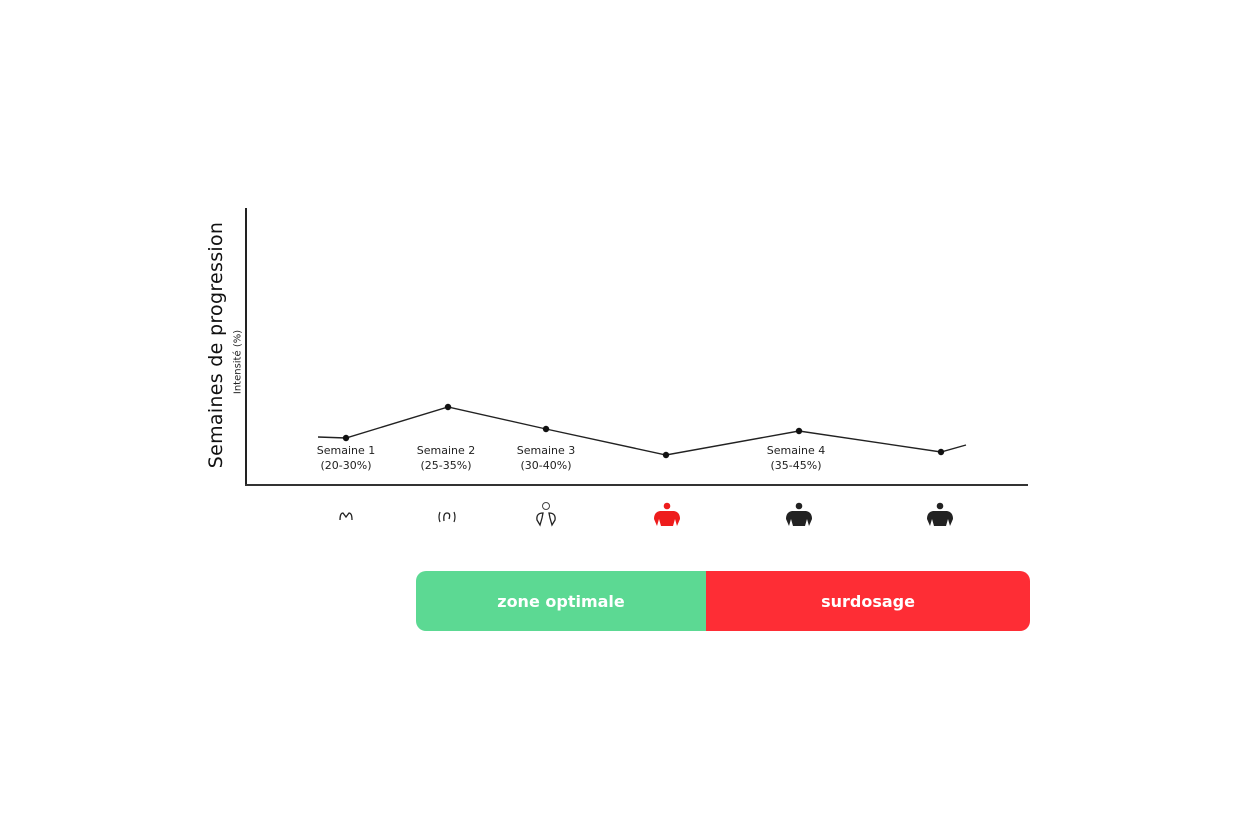 Image resolution: width=1248 pixels, height=832 pixels. Describe the element at coordinates (796, 465) in the screenshot. I see `week-range: (35-45%)` at that location.